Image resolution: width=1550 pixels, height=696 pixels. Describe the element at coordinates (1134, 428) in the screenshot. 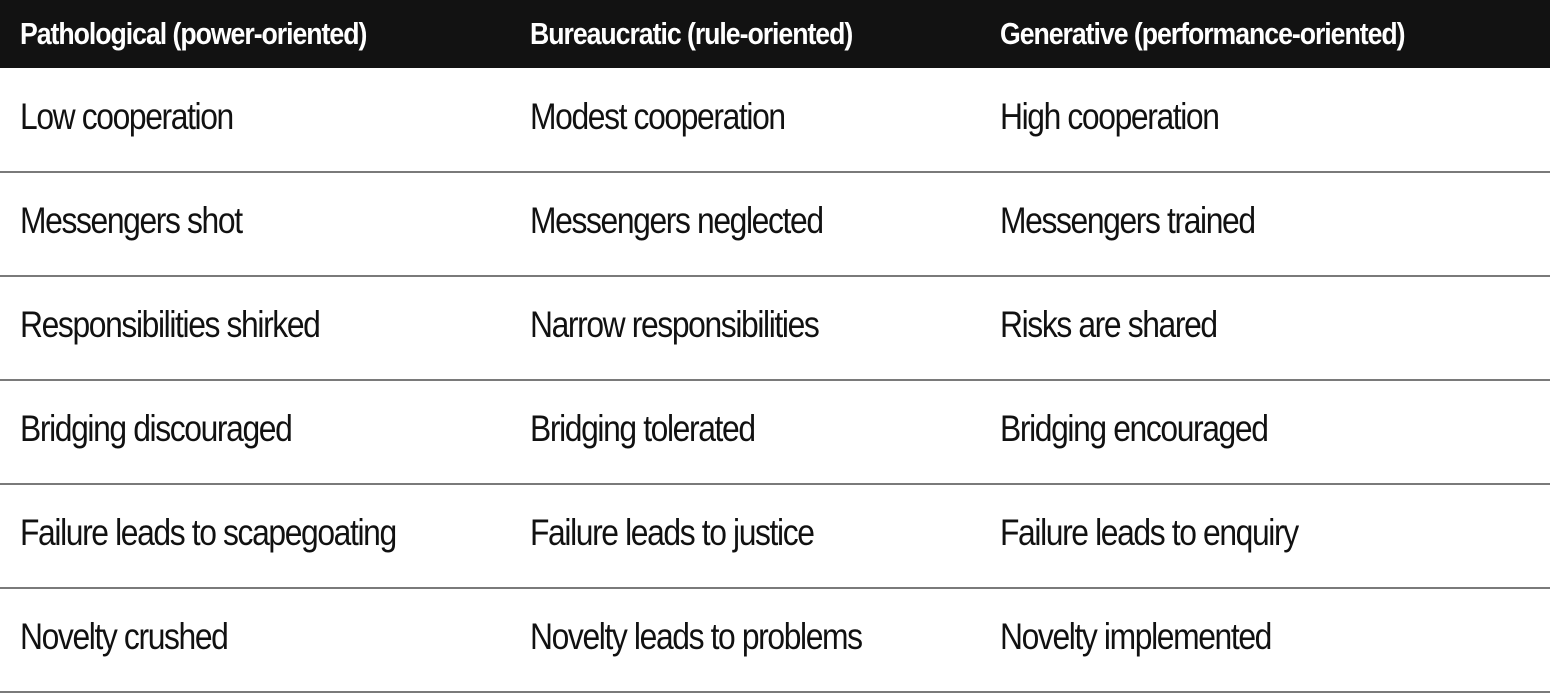

I see `cell-text: Bridging encouraged` at that location.